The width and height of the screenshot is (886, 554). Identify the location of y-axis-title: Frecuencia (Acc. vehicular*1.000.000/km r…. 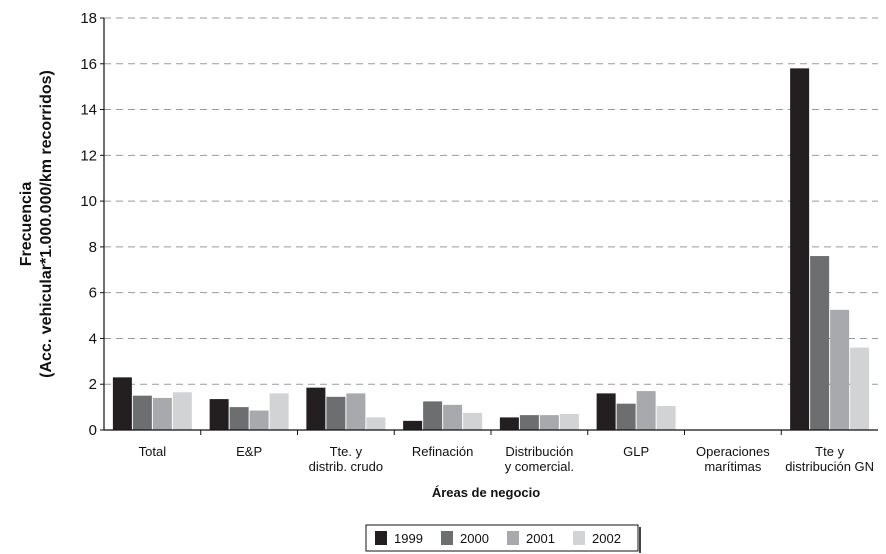
(36, 224).